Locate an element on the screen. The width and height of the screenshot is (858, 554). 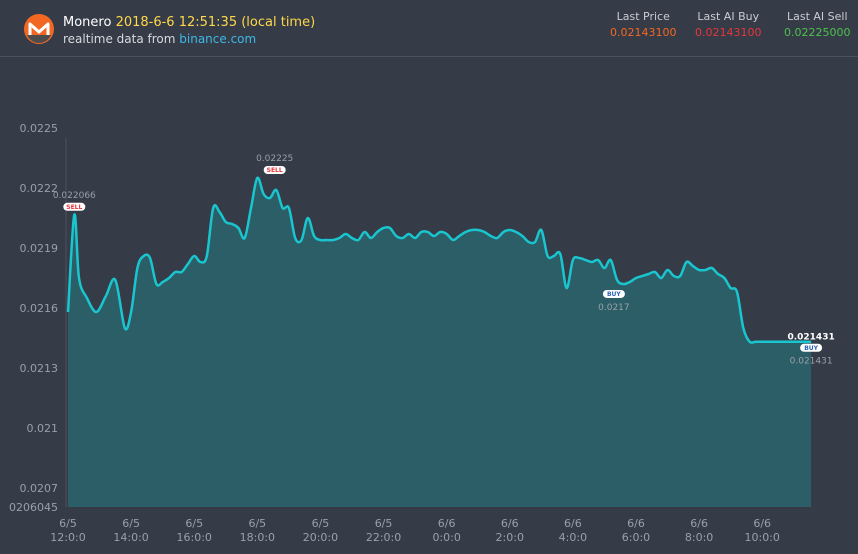
y-tick-label: 0.0216 is located at coordinates (39, 308).